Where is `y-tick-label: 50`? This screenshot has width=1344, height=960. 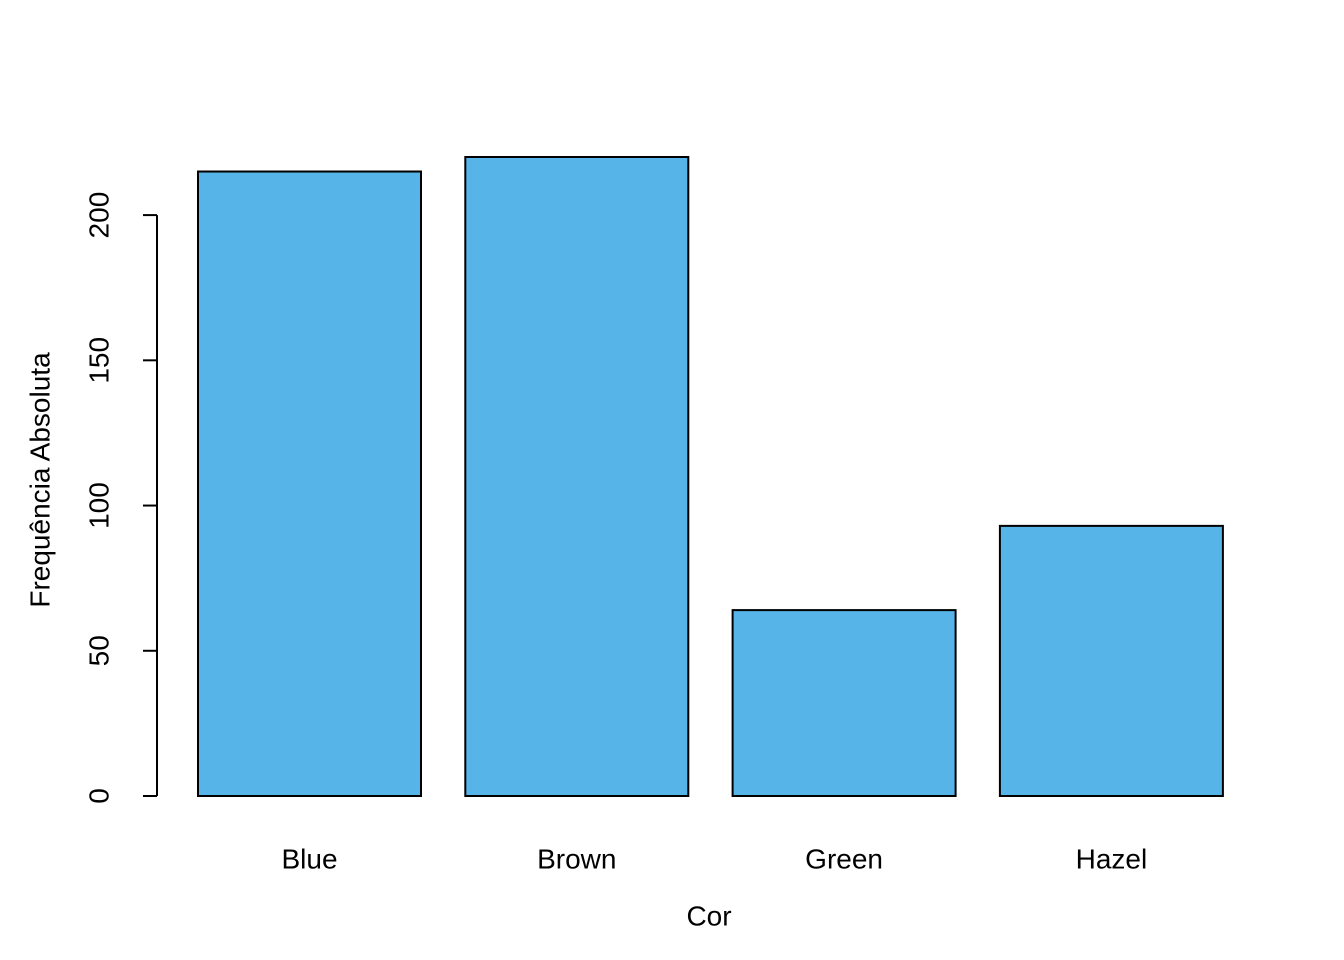
y-tick-label: 50 is located at coordinates (98, 650).